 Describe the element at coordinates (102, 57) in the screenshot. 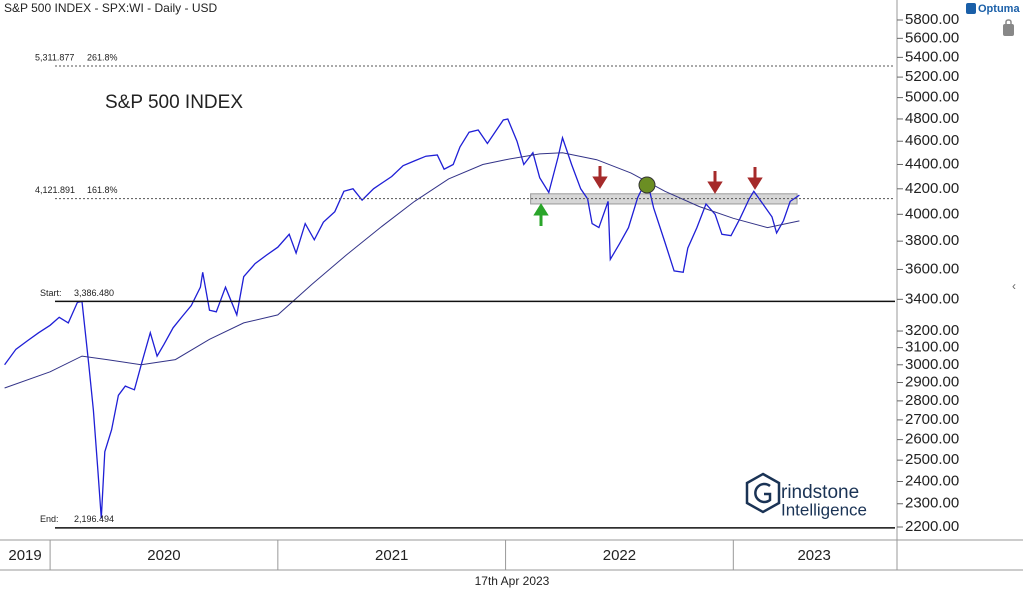

I see `level-percent: 261.8%` at that location.